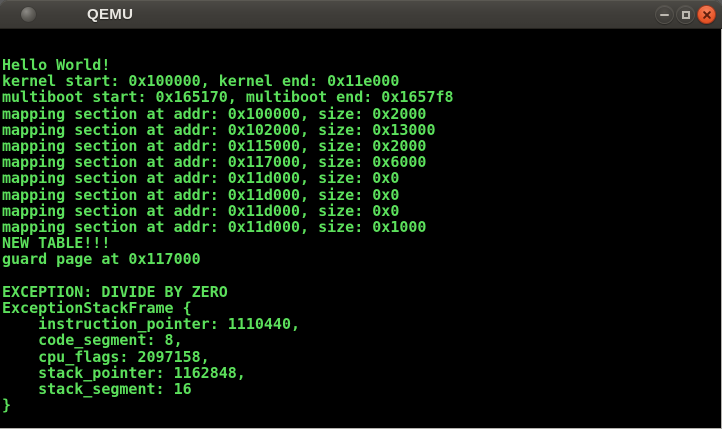 This screenshot has height=429, width=722. I want to click on maximize-icon, so click(686, 15).